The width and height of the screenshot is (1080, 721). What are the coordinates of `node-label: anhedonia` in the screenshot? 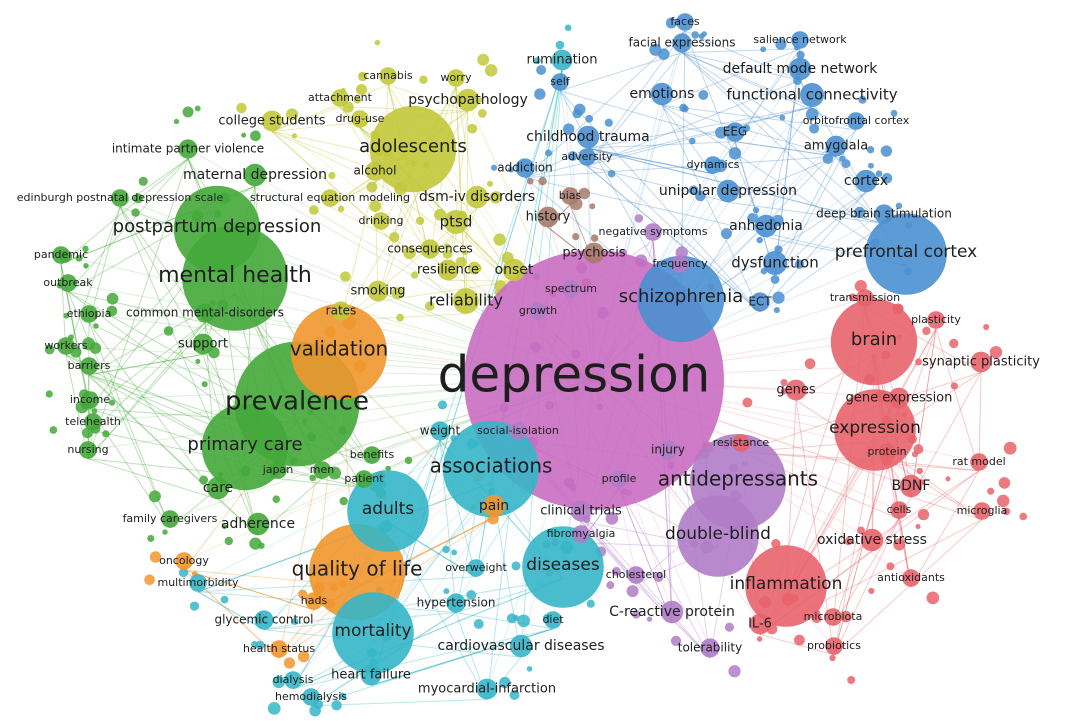 It's located at (766, 226).